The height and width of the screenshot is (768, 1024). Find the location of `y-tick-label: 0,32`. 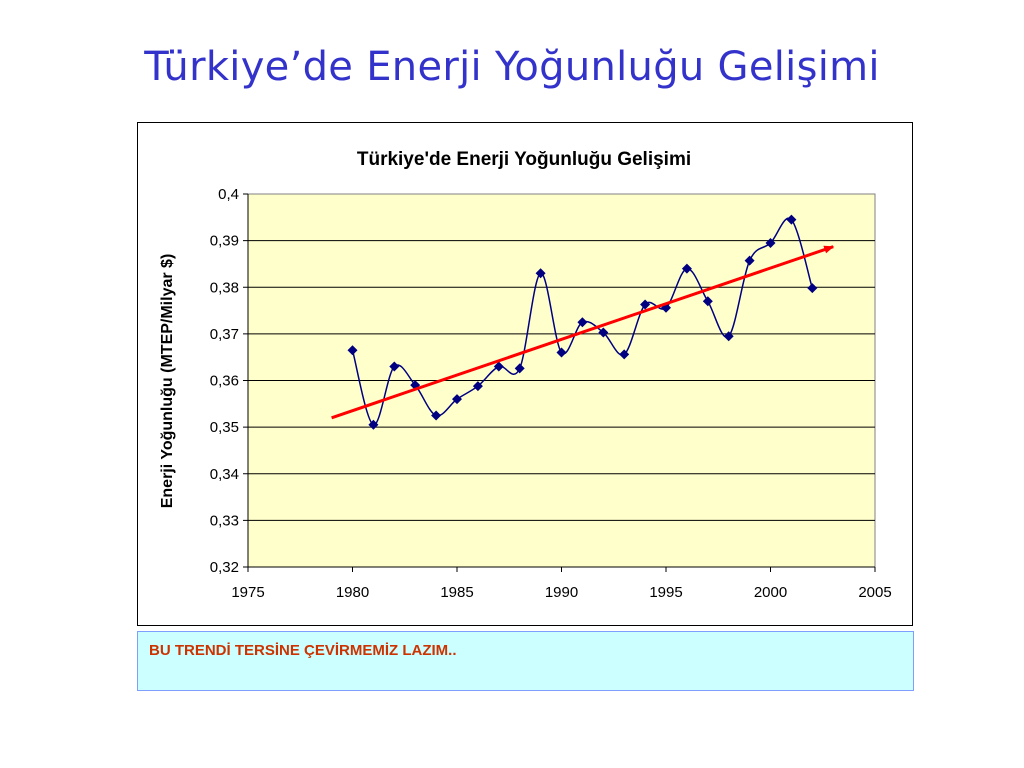

y-tick-label: 0,32 is located at coordinates (224, 567).